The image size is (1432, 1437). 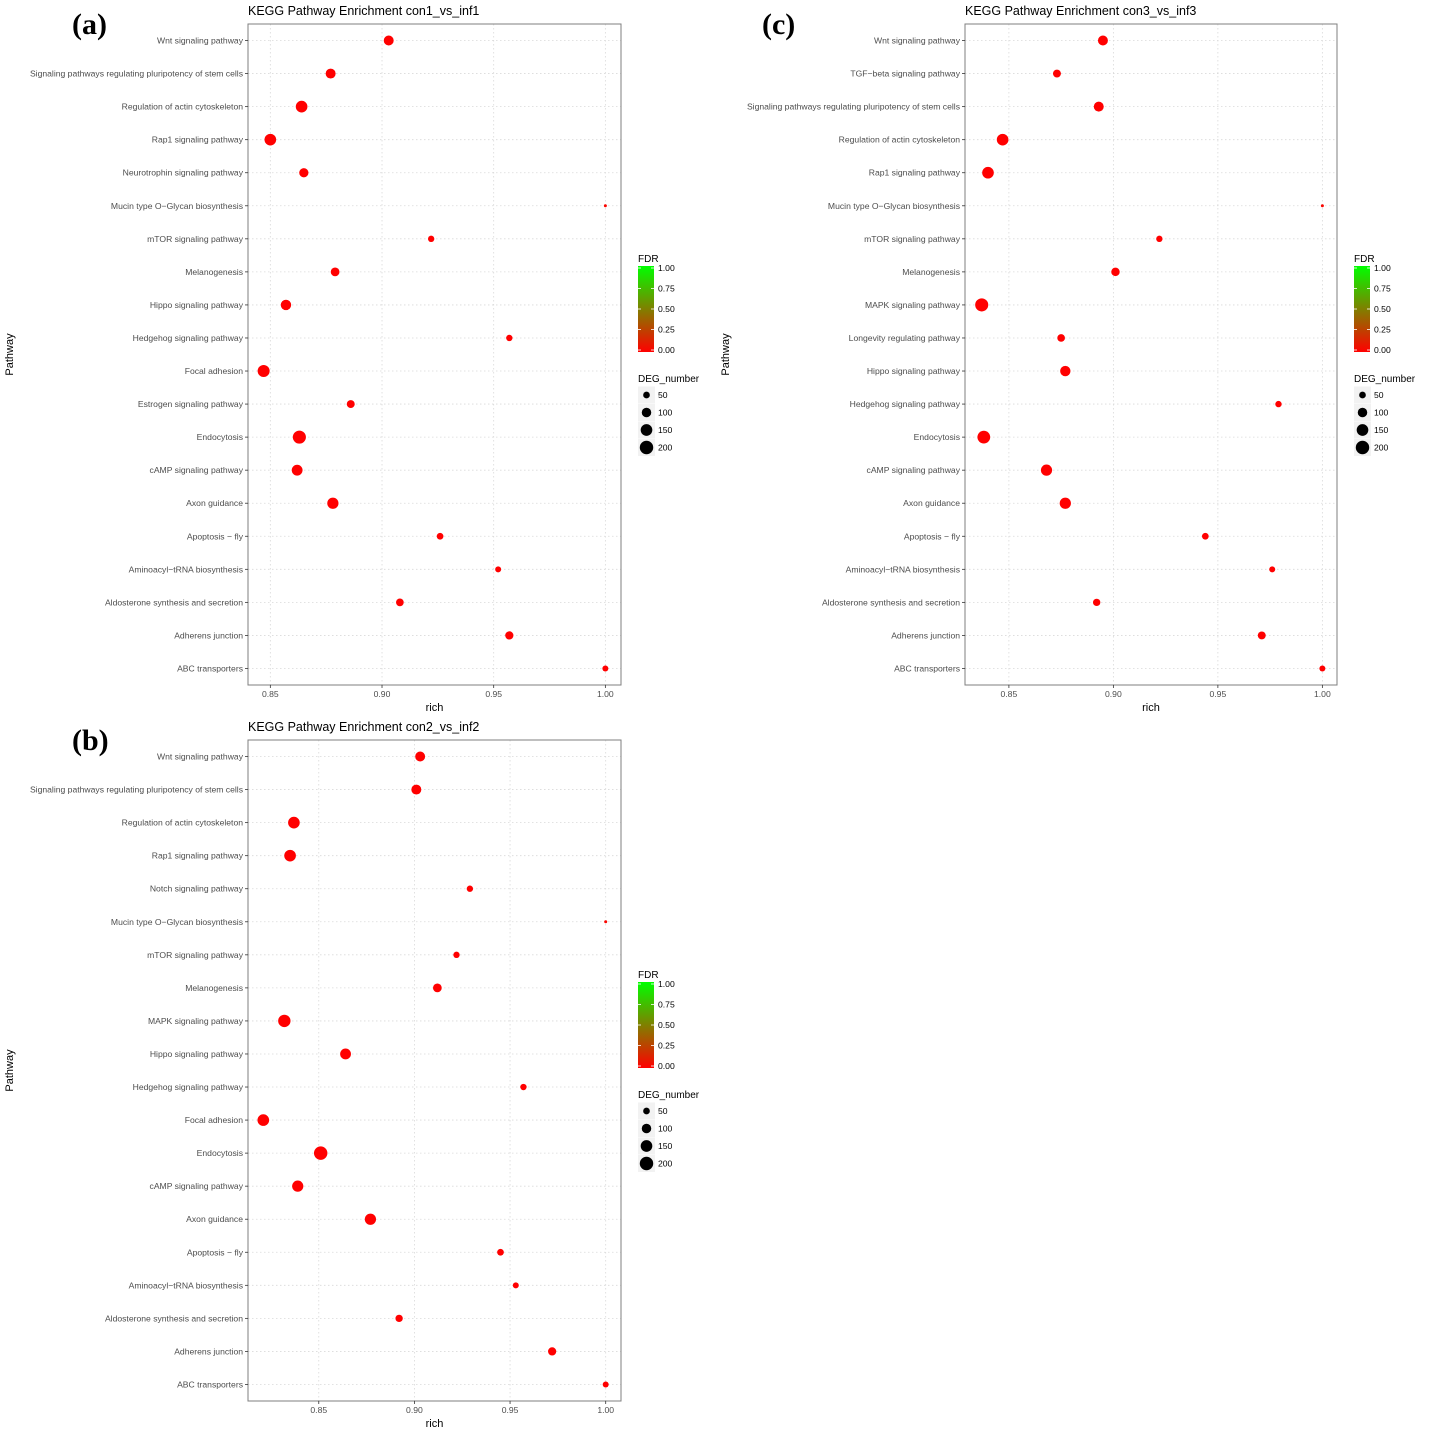 I want to click on fdr-legend-label: 0.50, so click(x=666, y=309).